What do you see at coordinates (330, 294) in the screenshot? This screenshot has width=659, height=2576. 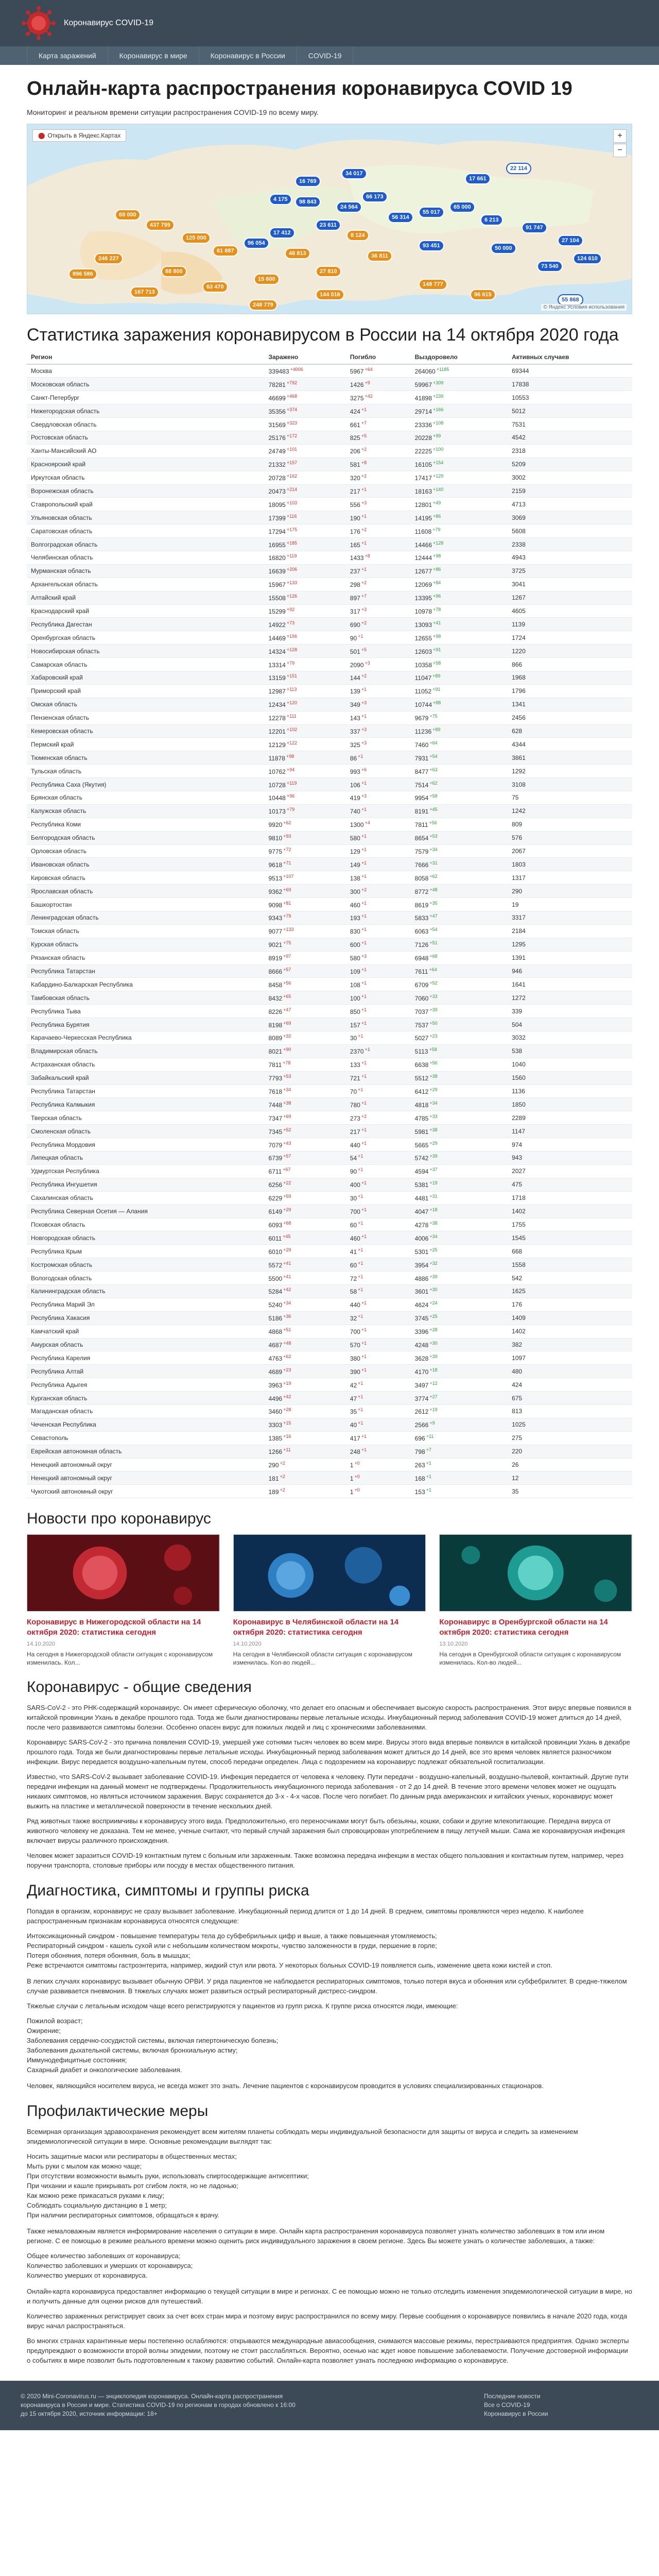 I see `map-cluster-marker: 144 016` at bounding box center [330, 294].